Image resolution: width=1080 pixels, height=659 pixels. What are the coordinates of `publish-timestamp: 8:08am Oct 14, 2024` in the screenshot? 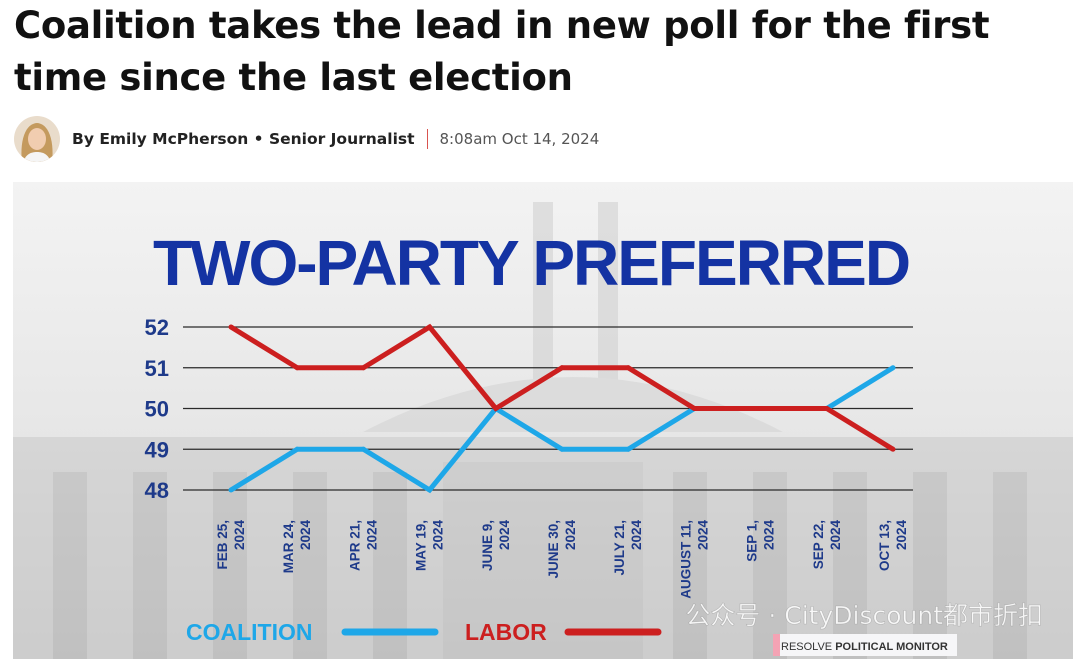 It's located at (519, 139).